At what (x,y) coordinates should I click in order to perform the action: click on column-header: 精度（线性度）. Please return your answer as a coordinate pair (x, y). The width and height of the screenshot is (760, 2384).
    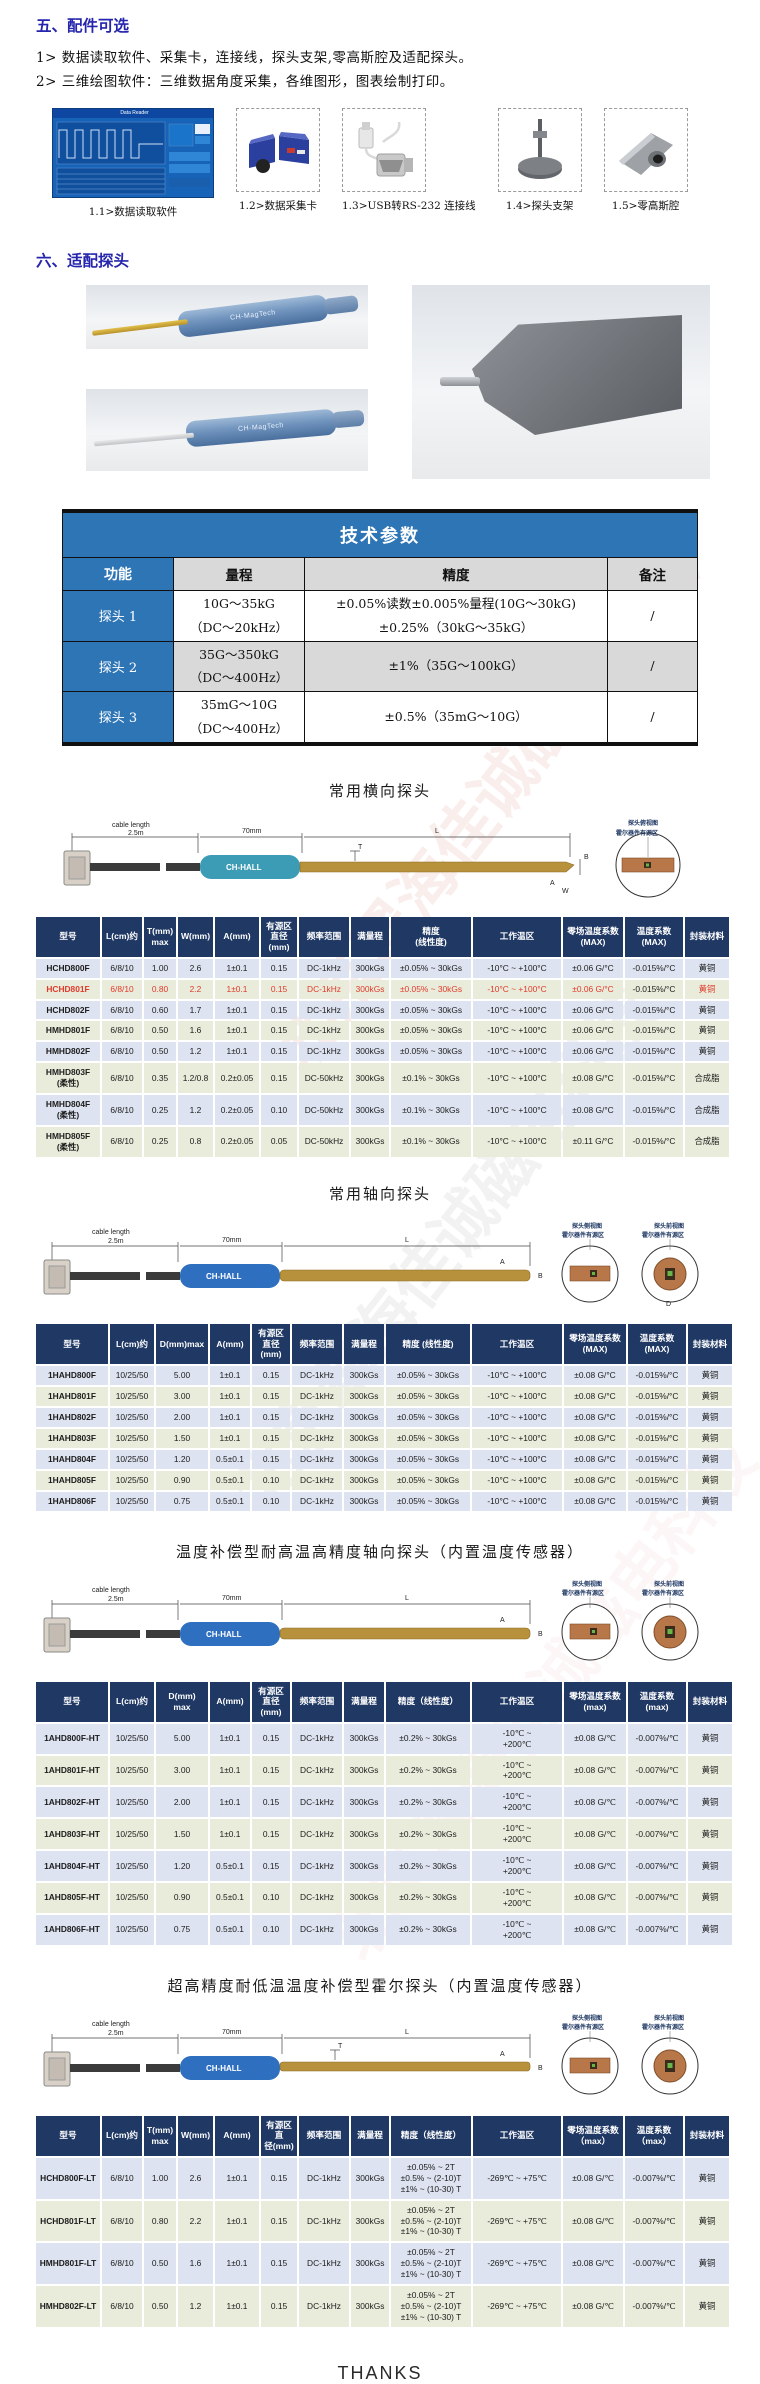
    Looking at the image, I should click on (428, 1701).